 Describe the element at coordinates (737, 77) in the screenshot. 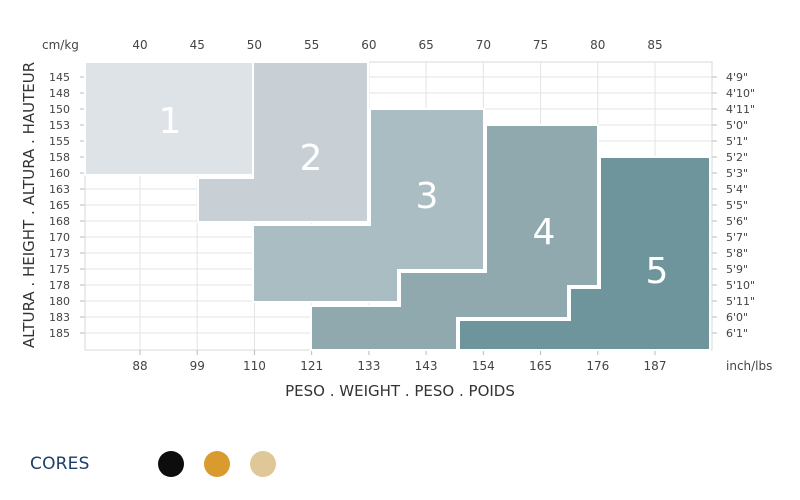

I see `height-ft-label: 4'9"` at that location.